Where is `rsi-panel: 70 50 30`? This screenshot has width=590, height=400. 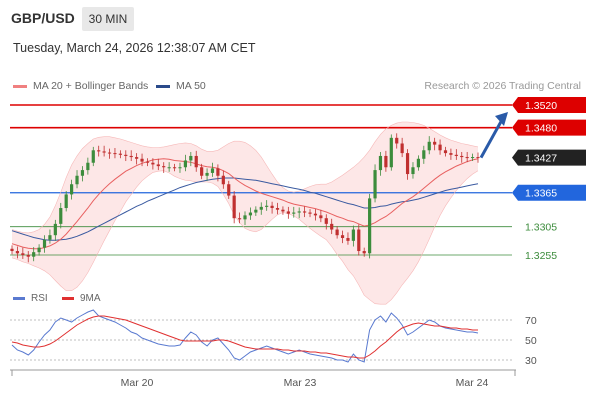 rsi-panel: 70 50 30 is located at coordinates (273, 338).